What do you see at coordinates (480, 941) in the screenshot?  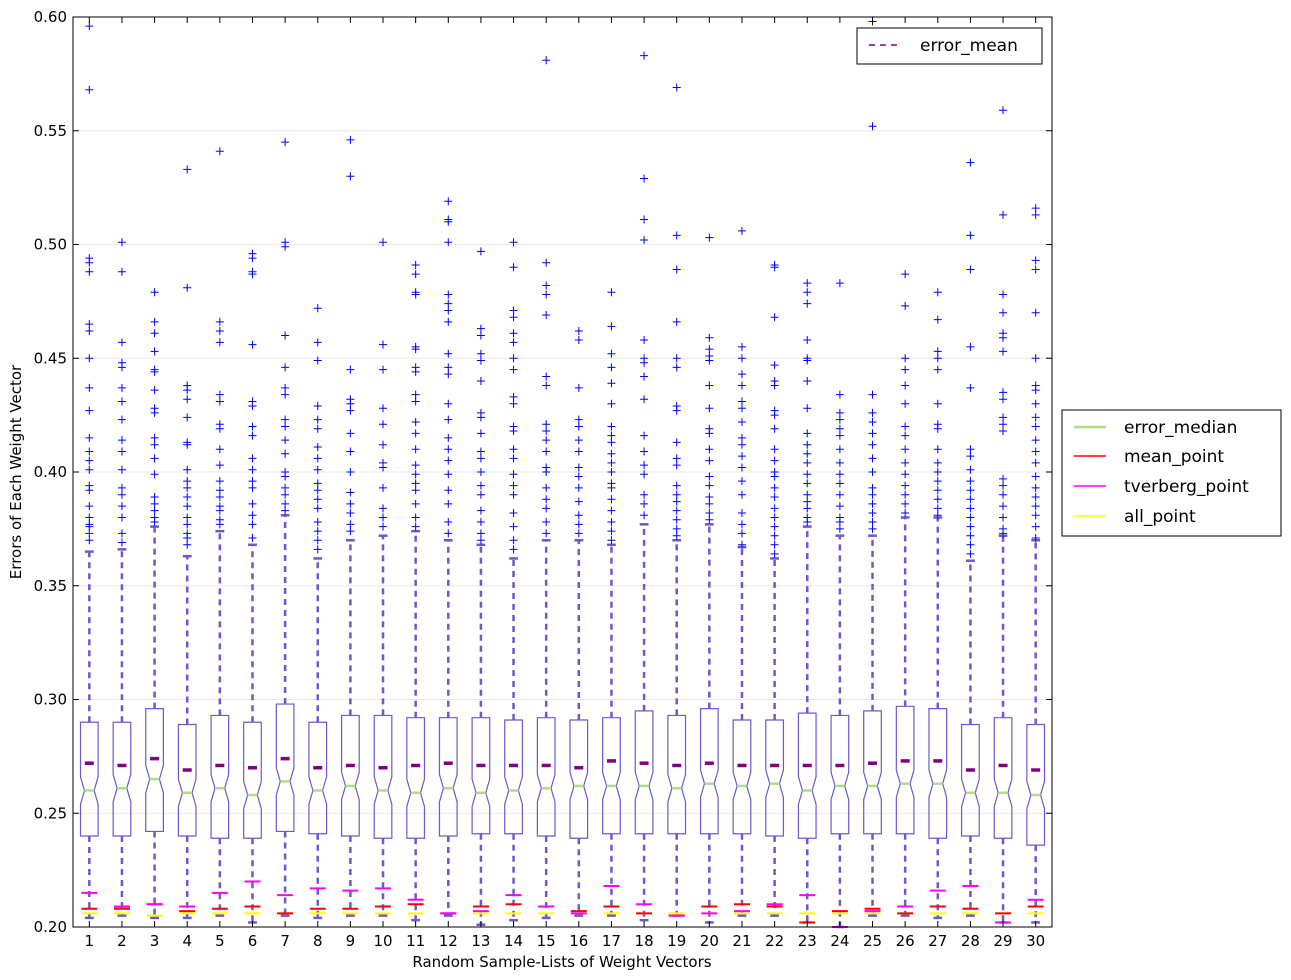 I see `x-tick-label: 13` at bounding box center [480, 941].